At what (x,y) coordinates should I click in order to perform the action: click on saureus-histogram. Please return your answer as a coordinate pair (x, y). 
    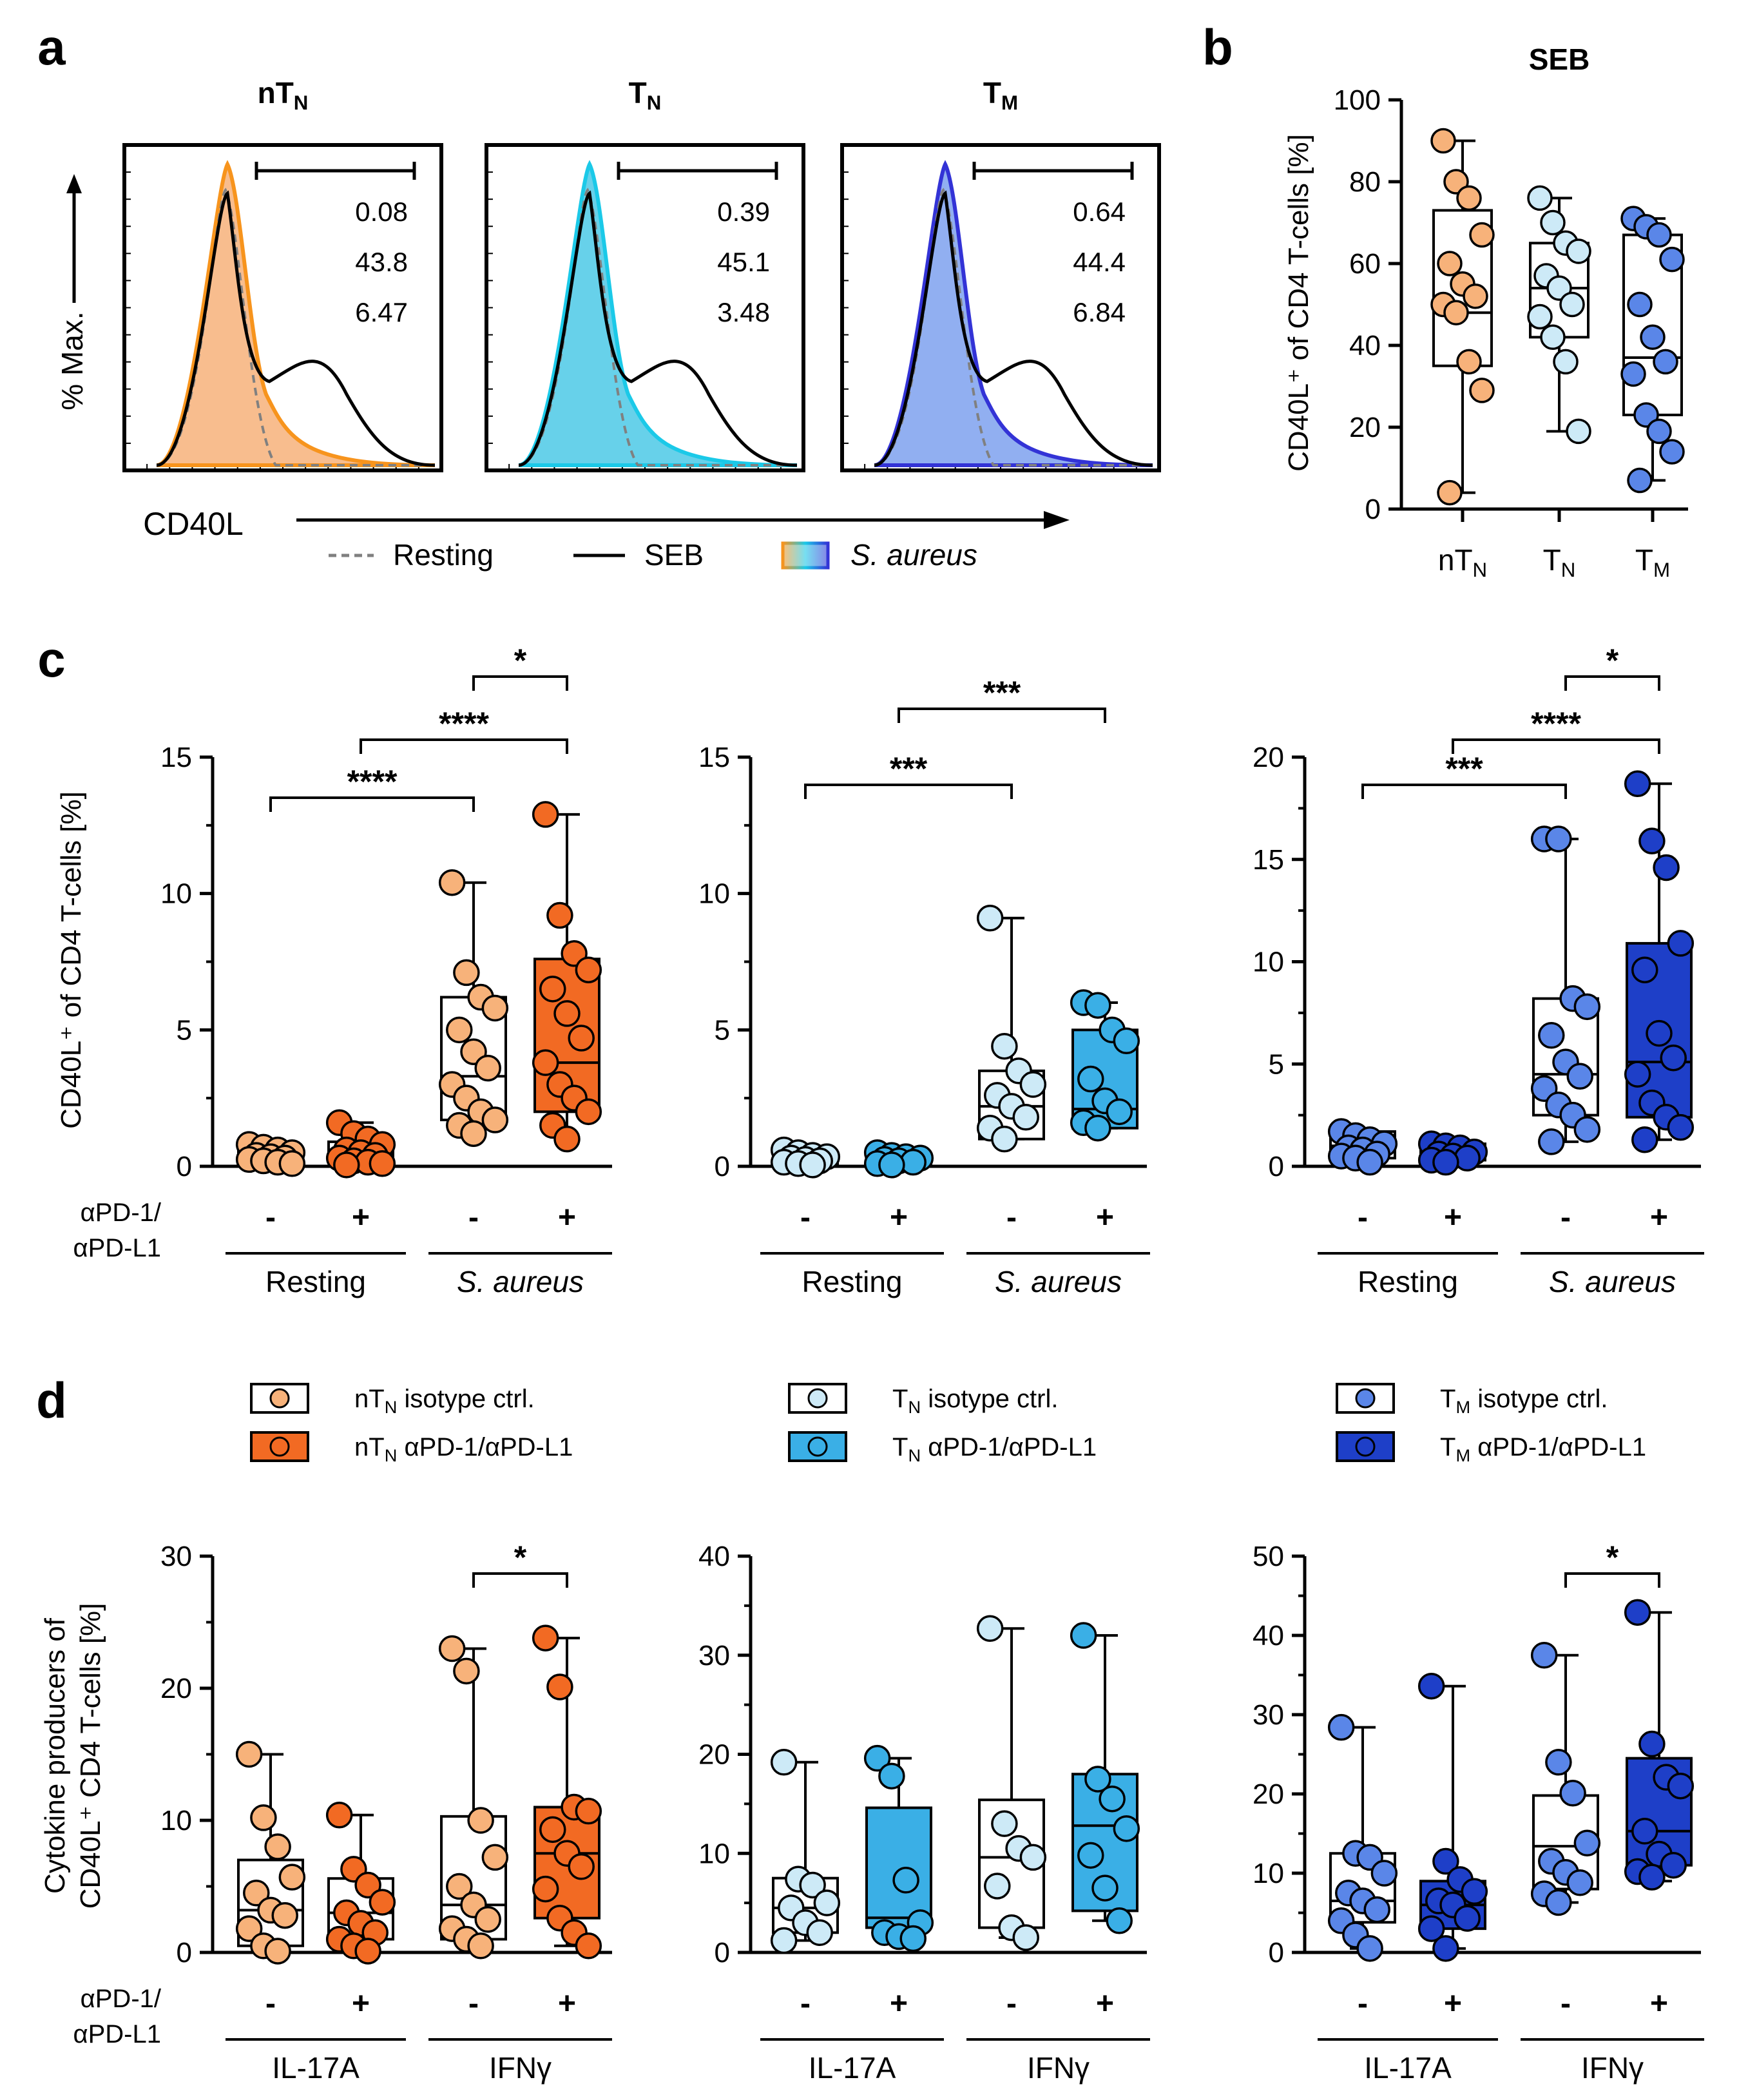
    Looking at the image, I should click on (296, 313).